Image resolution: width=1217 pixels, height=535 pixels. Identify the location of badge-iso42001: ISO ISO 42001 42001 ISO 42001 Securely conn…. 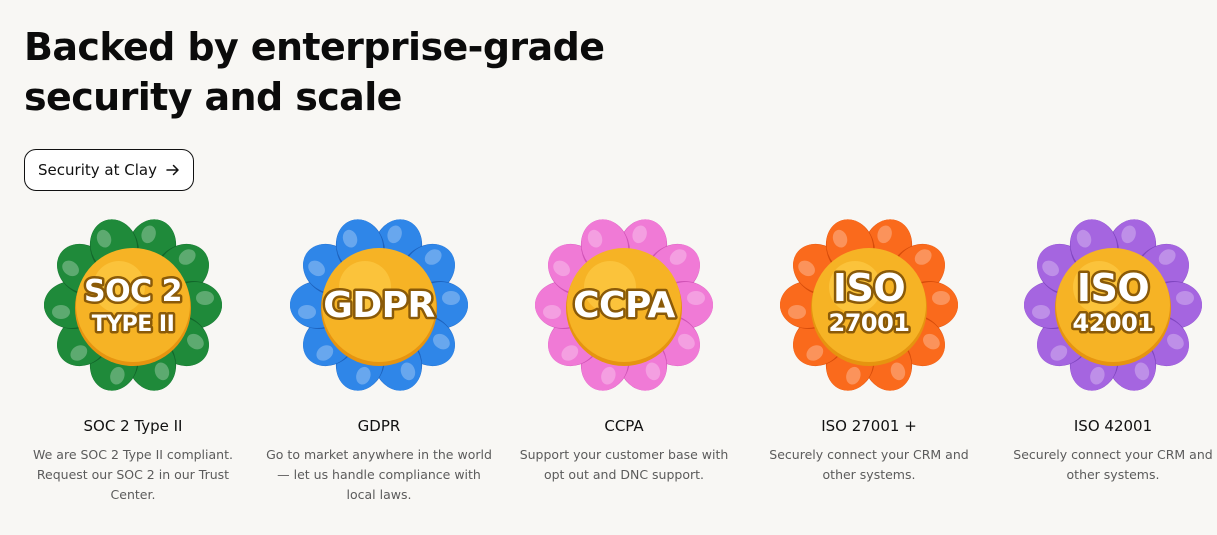
(1105, 370).